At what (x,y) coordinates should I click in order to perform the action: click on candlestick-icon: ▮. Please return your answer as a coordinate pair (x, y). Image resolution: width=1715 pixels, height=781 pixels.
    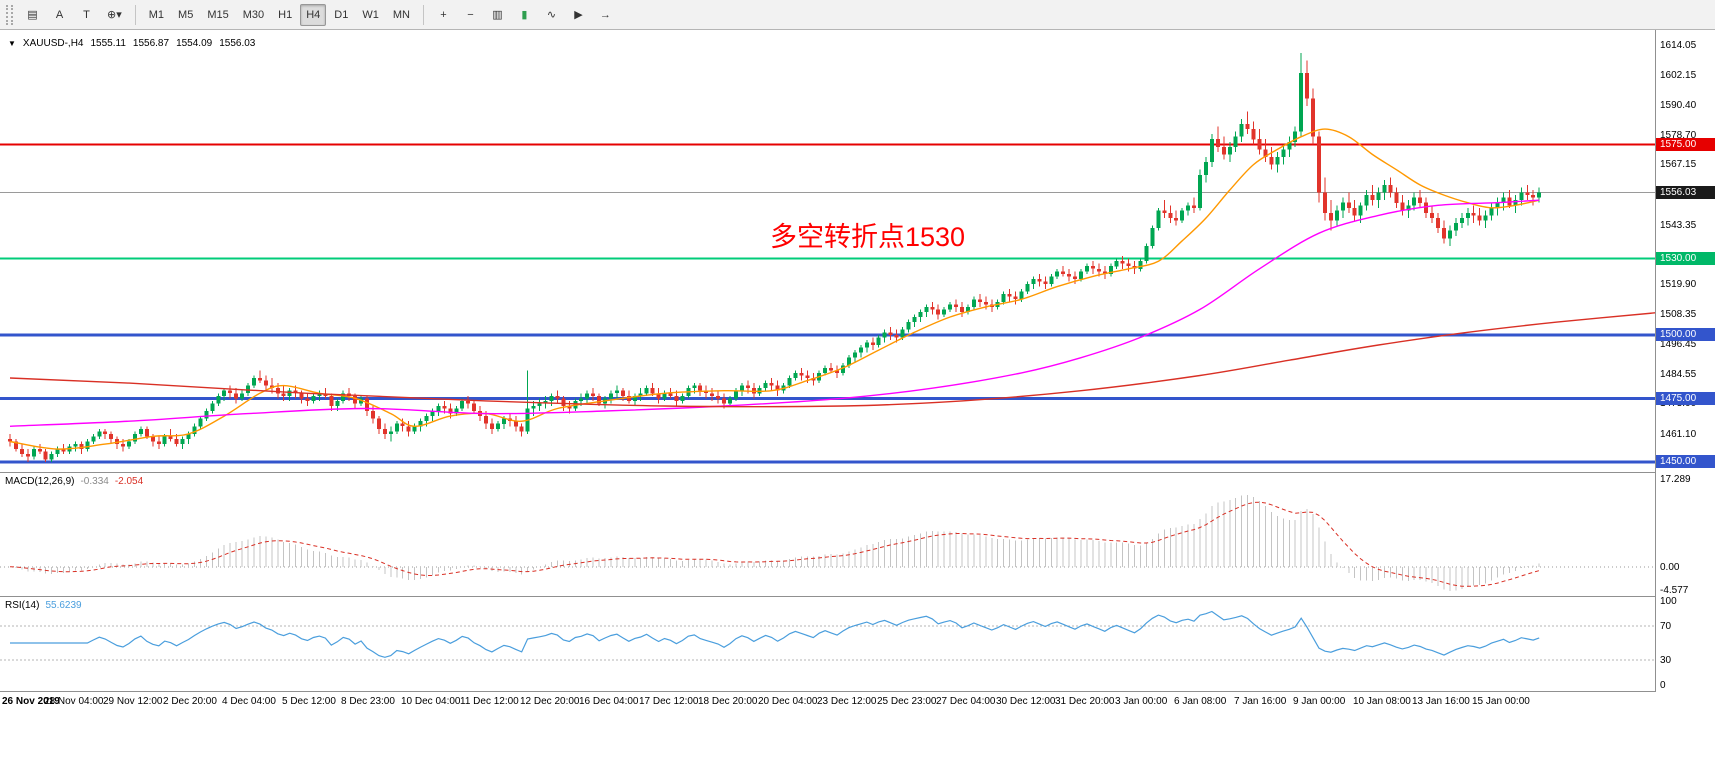
    Looking at the image, I should click on (524, 15).